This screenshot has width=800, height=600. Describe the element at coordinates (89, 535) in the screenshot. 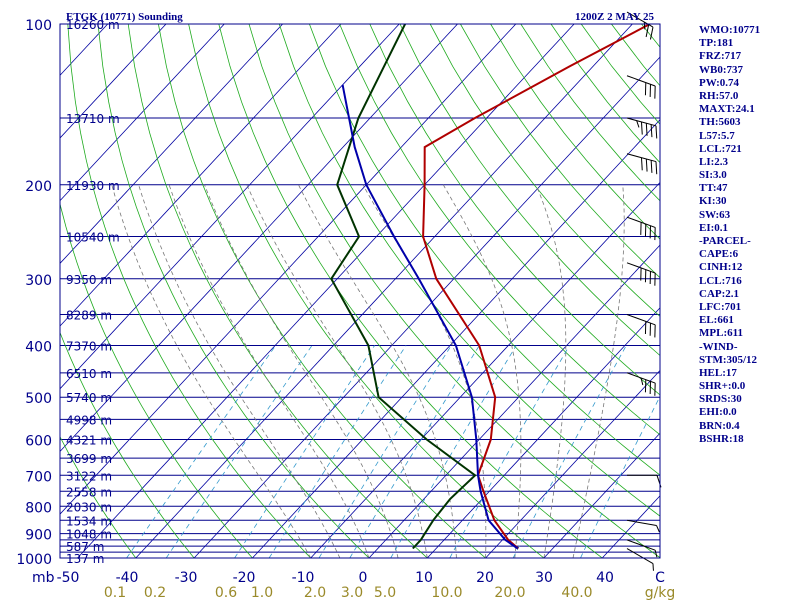

I see `height-label: 1048 m` at that location.